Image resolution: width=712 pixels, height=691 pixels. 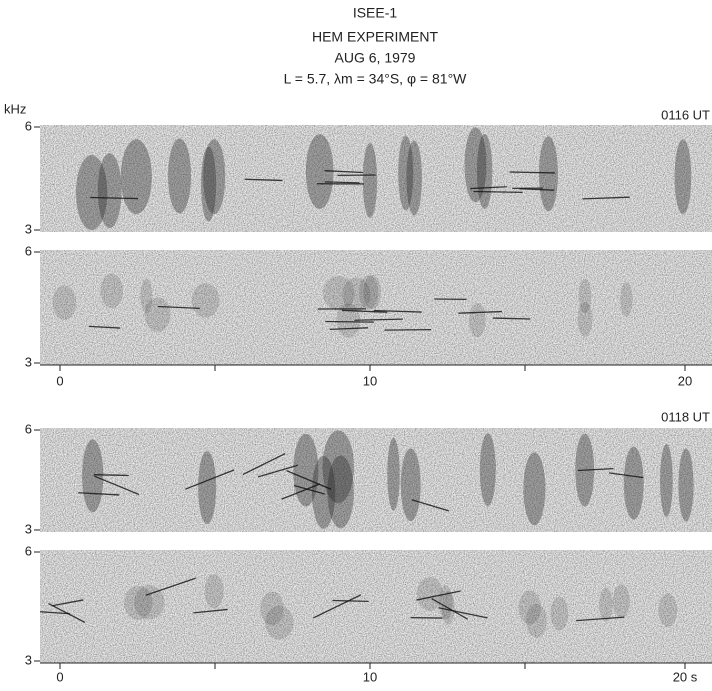 What do you see at coordinates (375, 13) in the screenshot?
I see `title: ISEE-1` at bounding box center [375, 13].